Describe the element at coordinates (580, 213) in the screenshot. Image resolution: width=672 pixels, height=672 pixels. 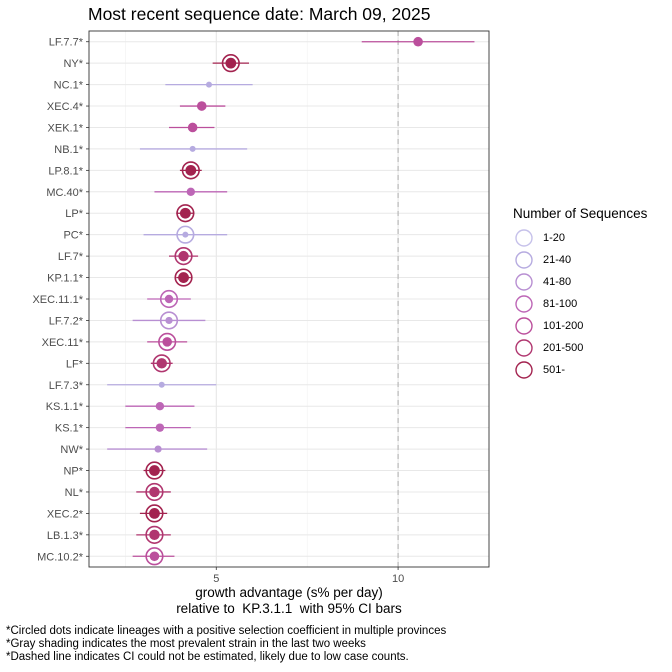
I see `legend-title: Number of Sequences` at that location.